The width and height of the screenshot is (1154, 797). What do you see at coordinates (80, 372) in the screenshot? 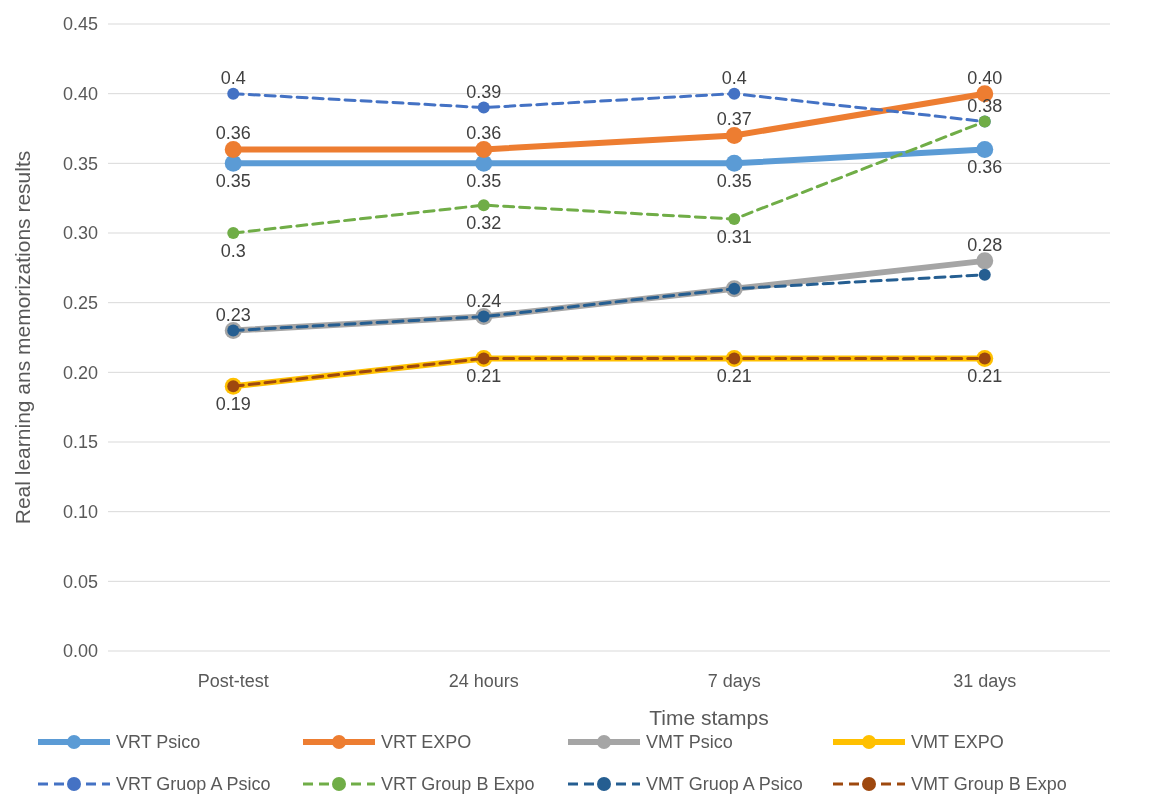
I see `y-tick-label: 0.20` at bounding box center [80, 372].